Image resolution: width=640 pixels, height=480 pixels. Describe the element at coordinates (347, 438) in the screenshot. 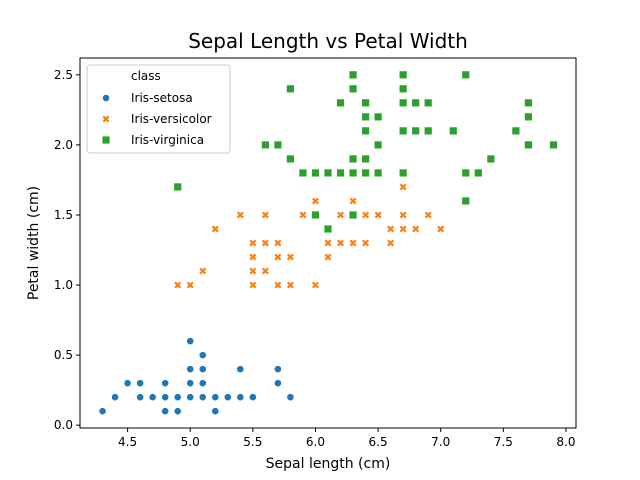

I see `x-axis: 4.5 5.0 5.5 6.0 6.5 7.0 7.5 8.0` at that location.